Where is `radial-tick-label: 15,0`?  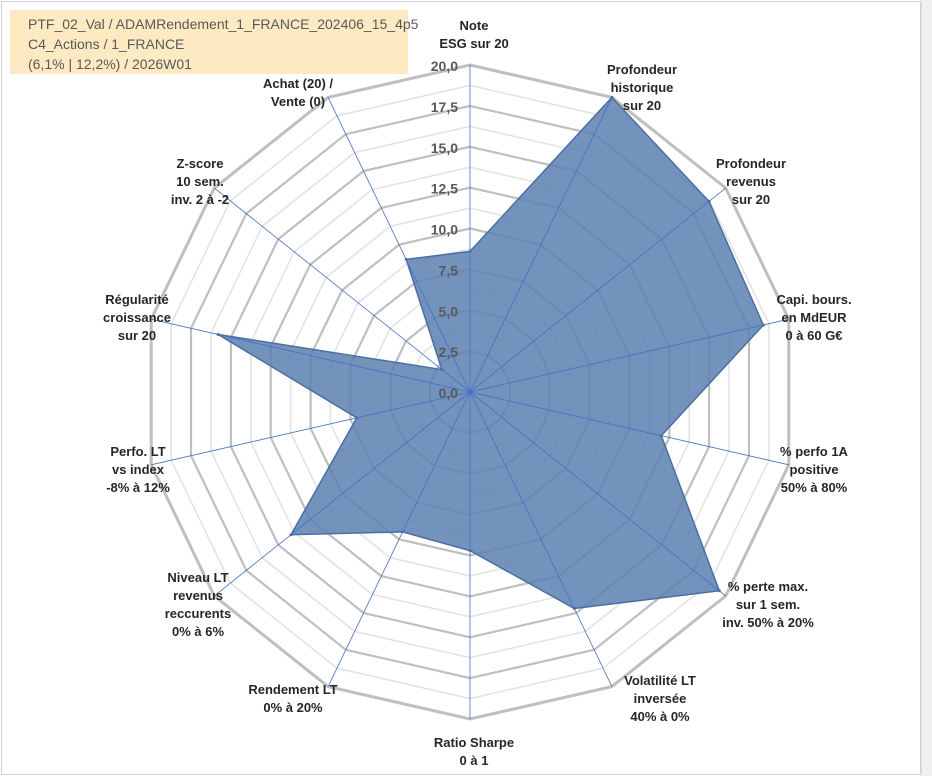
radial-tick-label: 15,0 is located at coordinates (444, 148).